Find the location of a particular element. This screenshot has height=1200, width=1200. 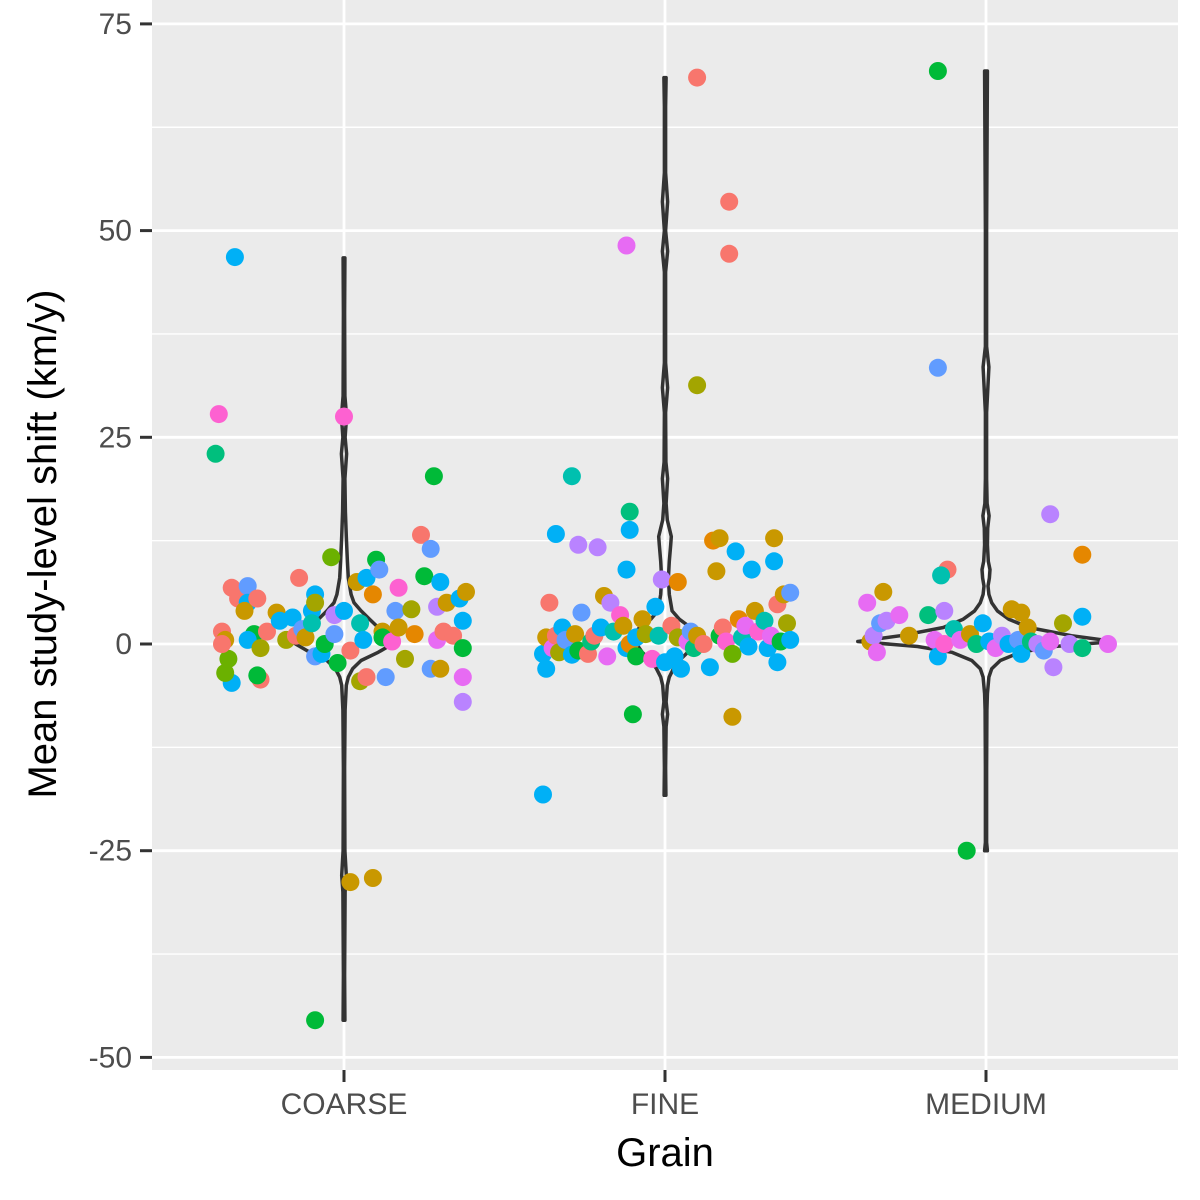

x-tick-label: COARSE is located at coordinates (344, 1104).